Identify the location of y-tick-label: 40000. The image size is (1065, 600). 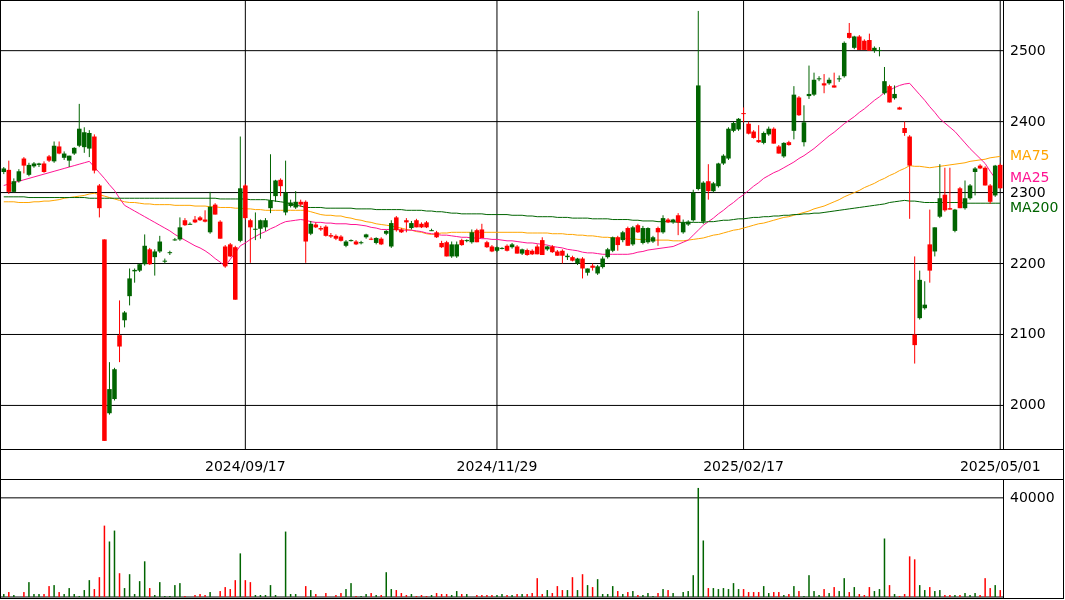
(1032, 496).